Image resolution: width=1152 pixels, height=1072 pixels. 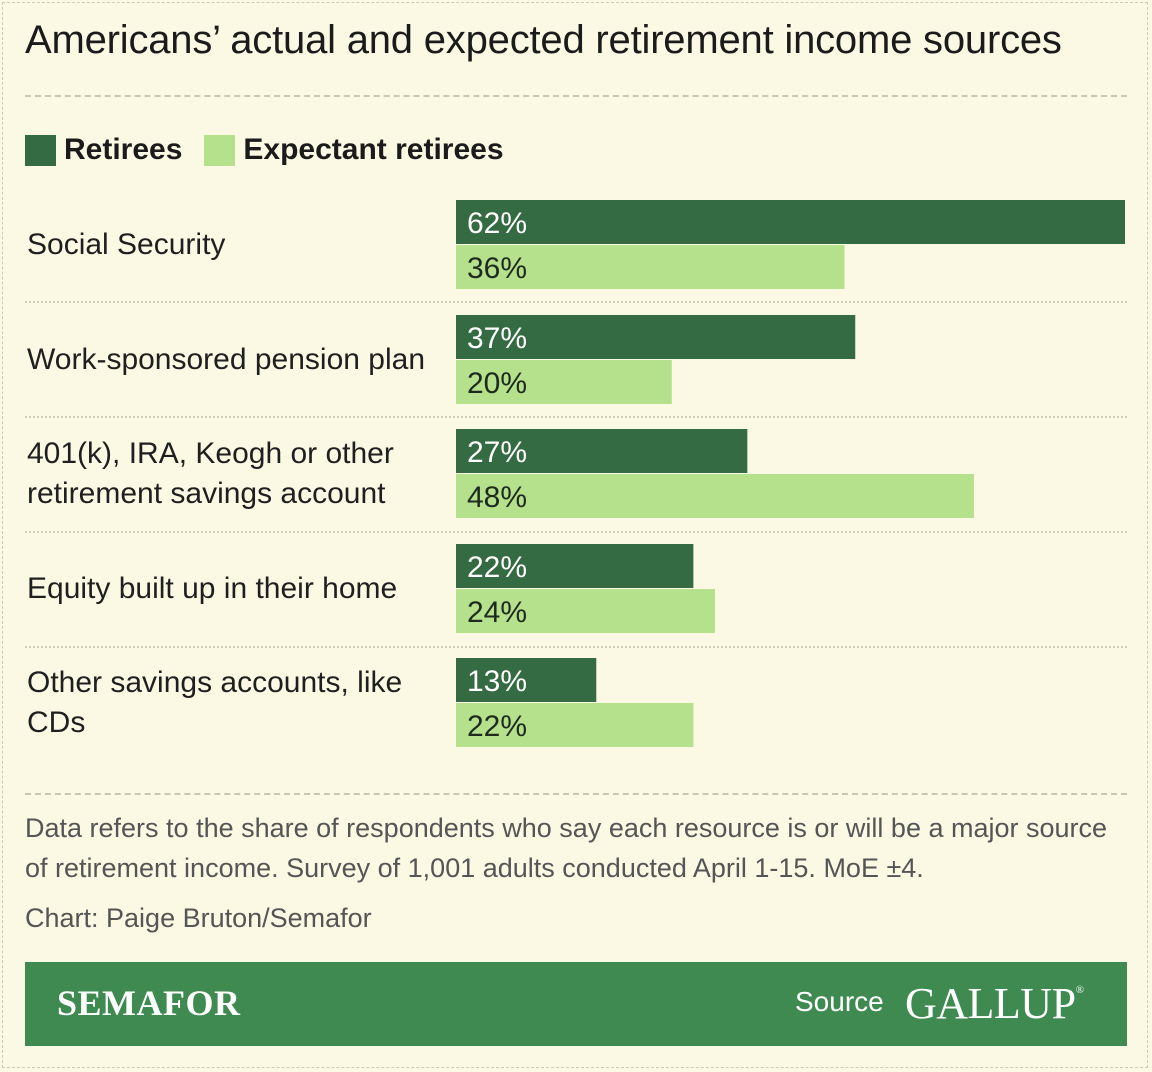 What do you see at coordinates (576, 96) in the screenshot?
I see `title-divider` at bounding box center [576, 96].